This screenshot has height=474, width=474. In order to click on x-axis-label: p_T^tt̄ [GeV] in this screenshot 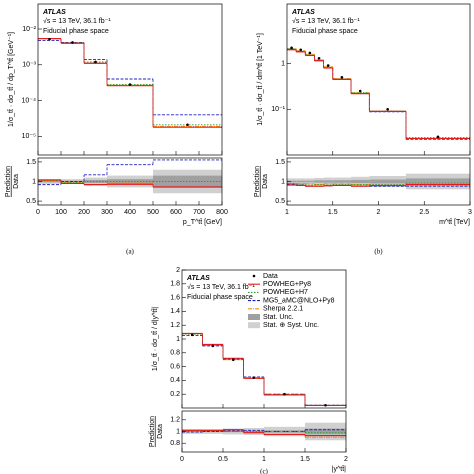, I will do `click(202, 222)`.